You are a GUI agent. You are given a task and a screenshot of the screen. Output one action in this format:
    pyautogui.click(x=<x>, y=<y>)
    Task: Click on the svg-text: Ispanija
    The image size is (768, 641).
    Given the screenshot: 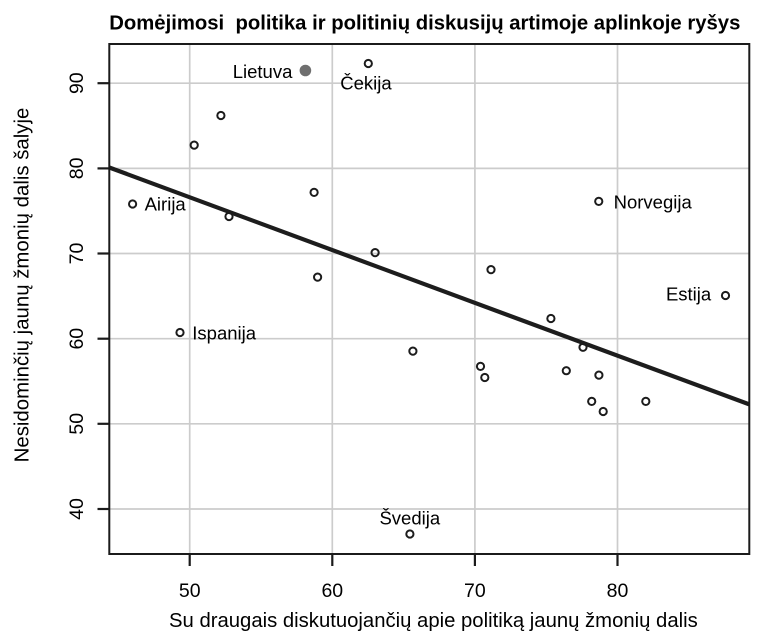 What is the action you would take?
    pyautogui.click(x=224, y=333)
    